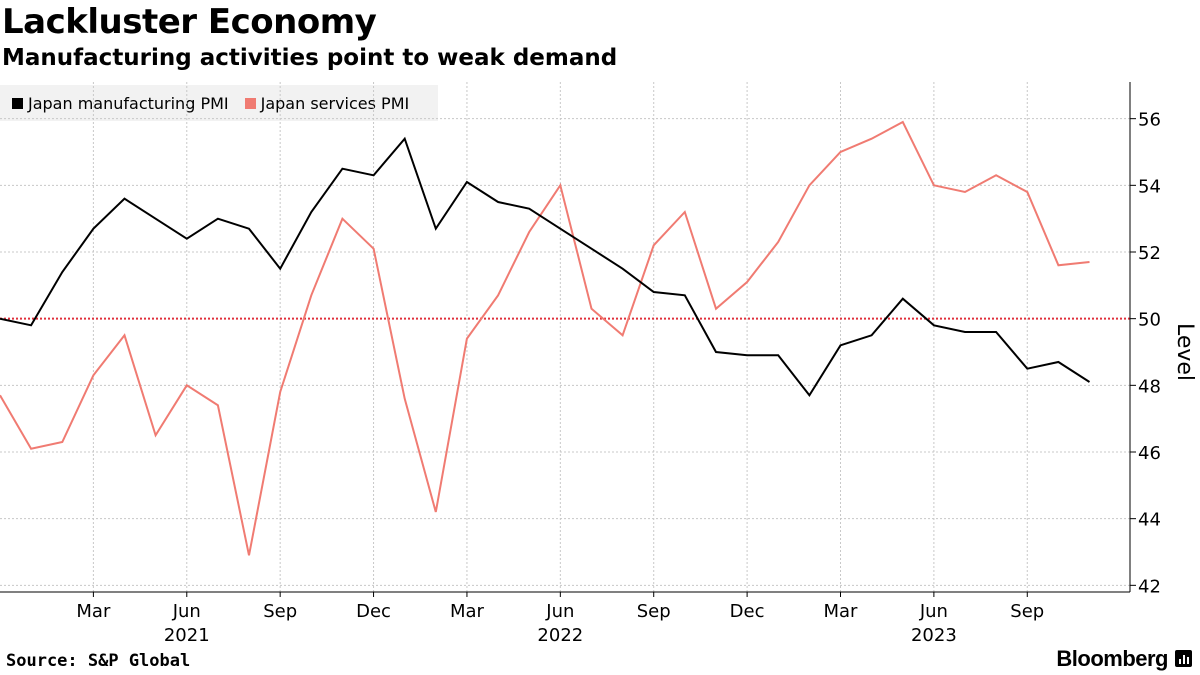 The width and height of the screenshot is (1200, 675). What do you see at coordinates (1112, 658) in the screenshot?
I see `brand-logo-text: Bloomberg` at bounding box center [1112, 658].